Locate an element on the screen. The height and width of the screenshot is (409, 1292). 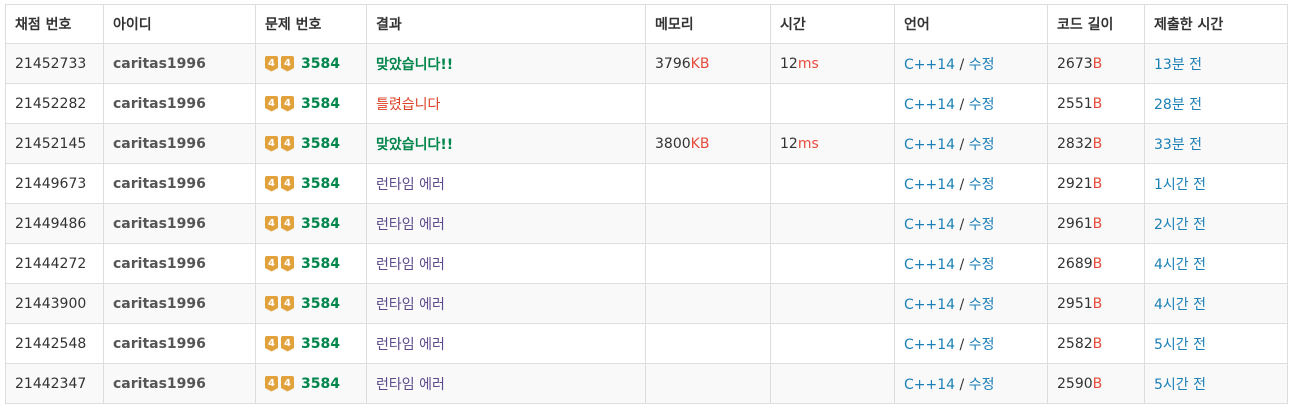
submission-id: 21452282 is located at coordinates (51, 103).